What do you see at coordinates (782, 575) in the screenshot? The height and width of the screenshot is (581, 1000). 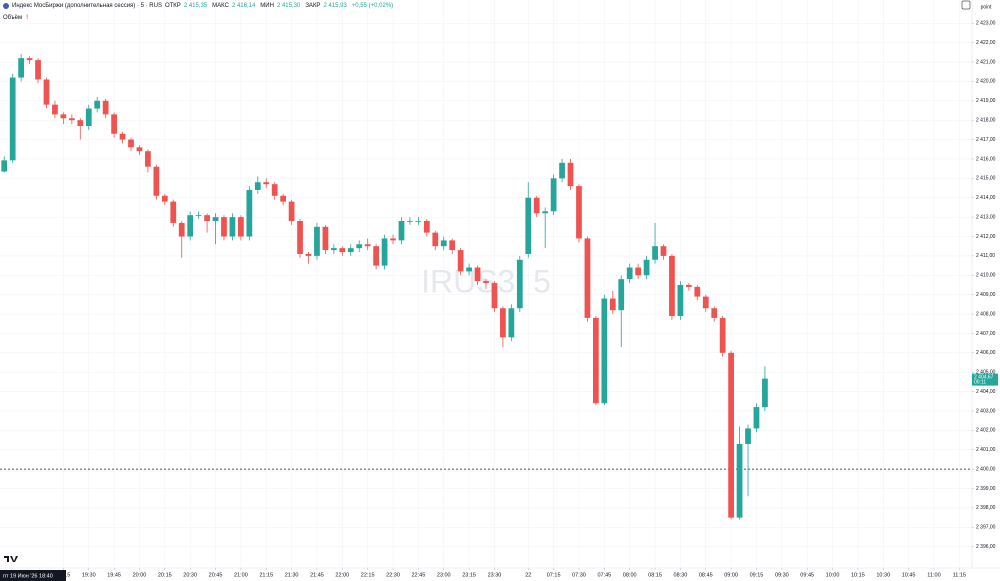 I see `x-tick-label: 09:30` at bounding box center [782, 575].